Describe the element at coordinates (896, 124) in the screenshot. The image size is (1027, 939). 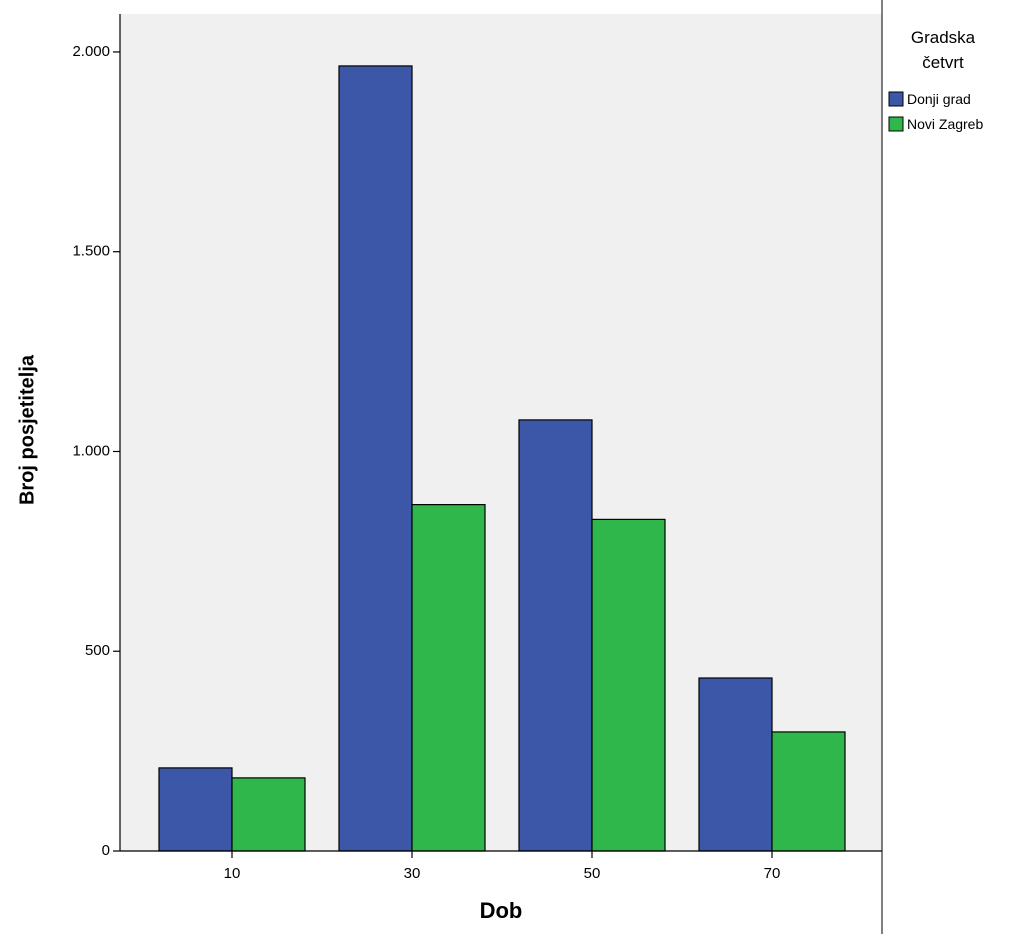
I see `legend-swatch-novi-zagreb` at that location.